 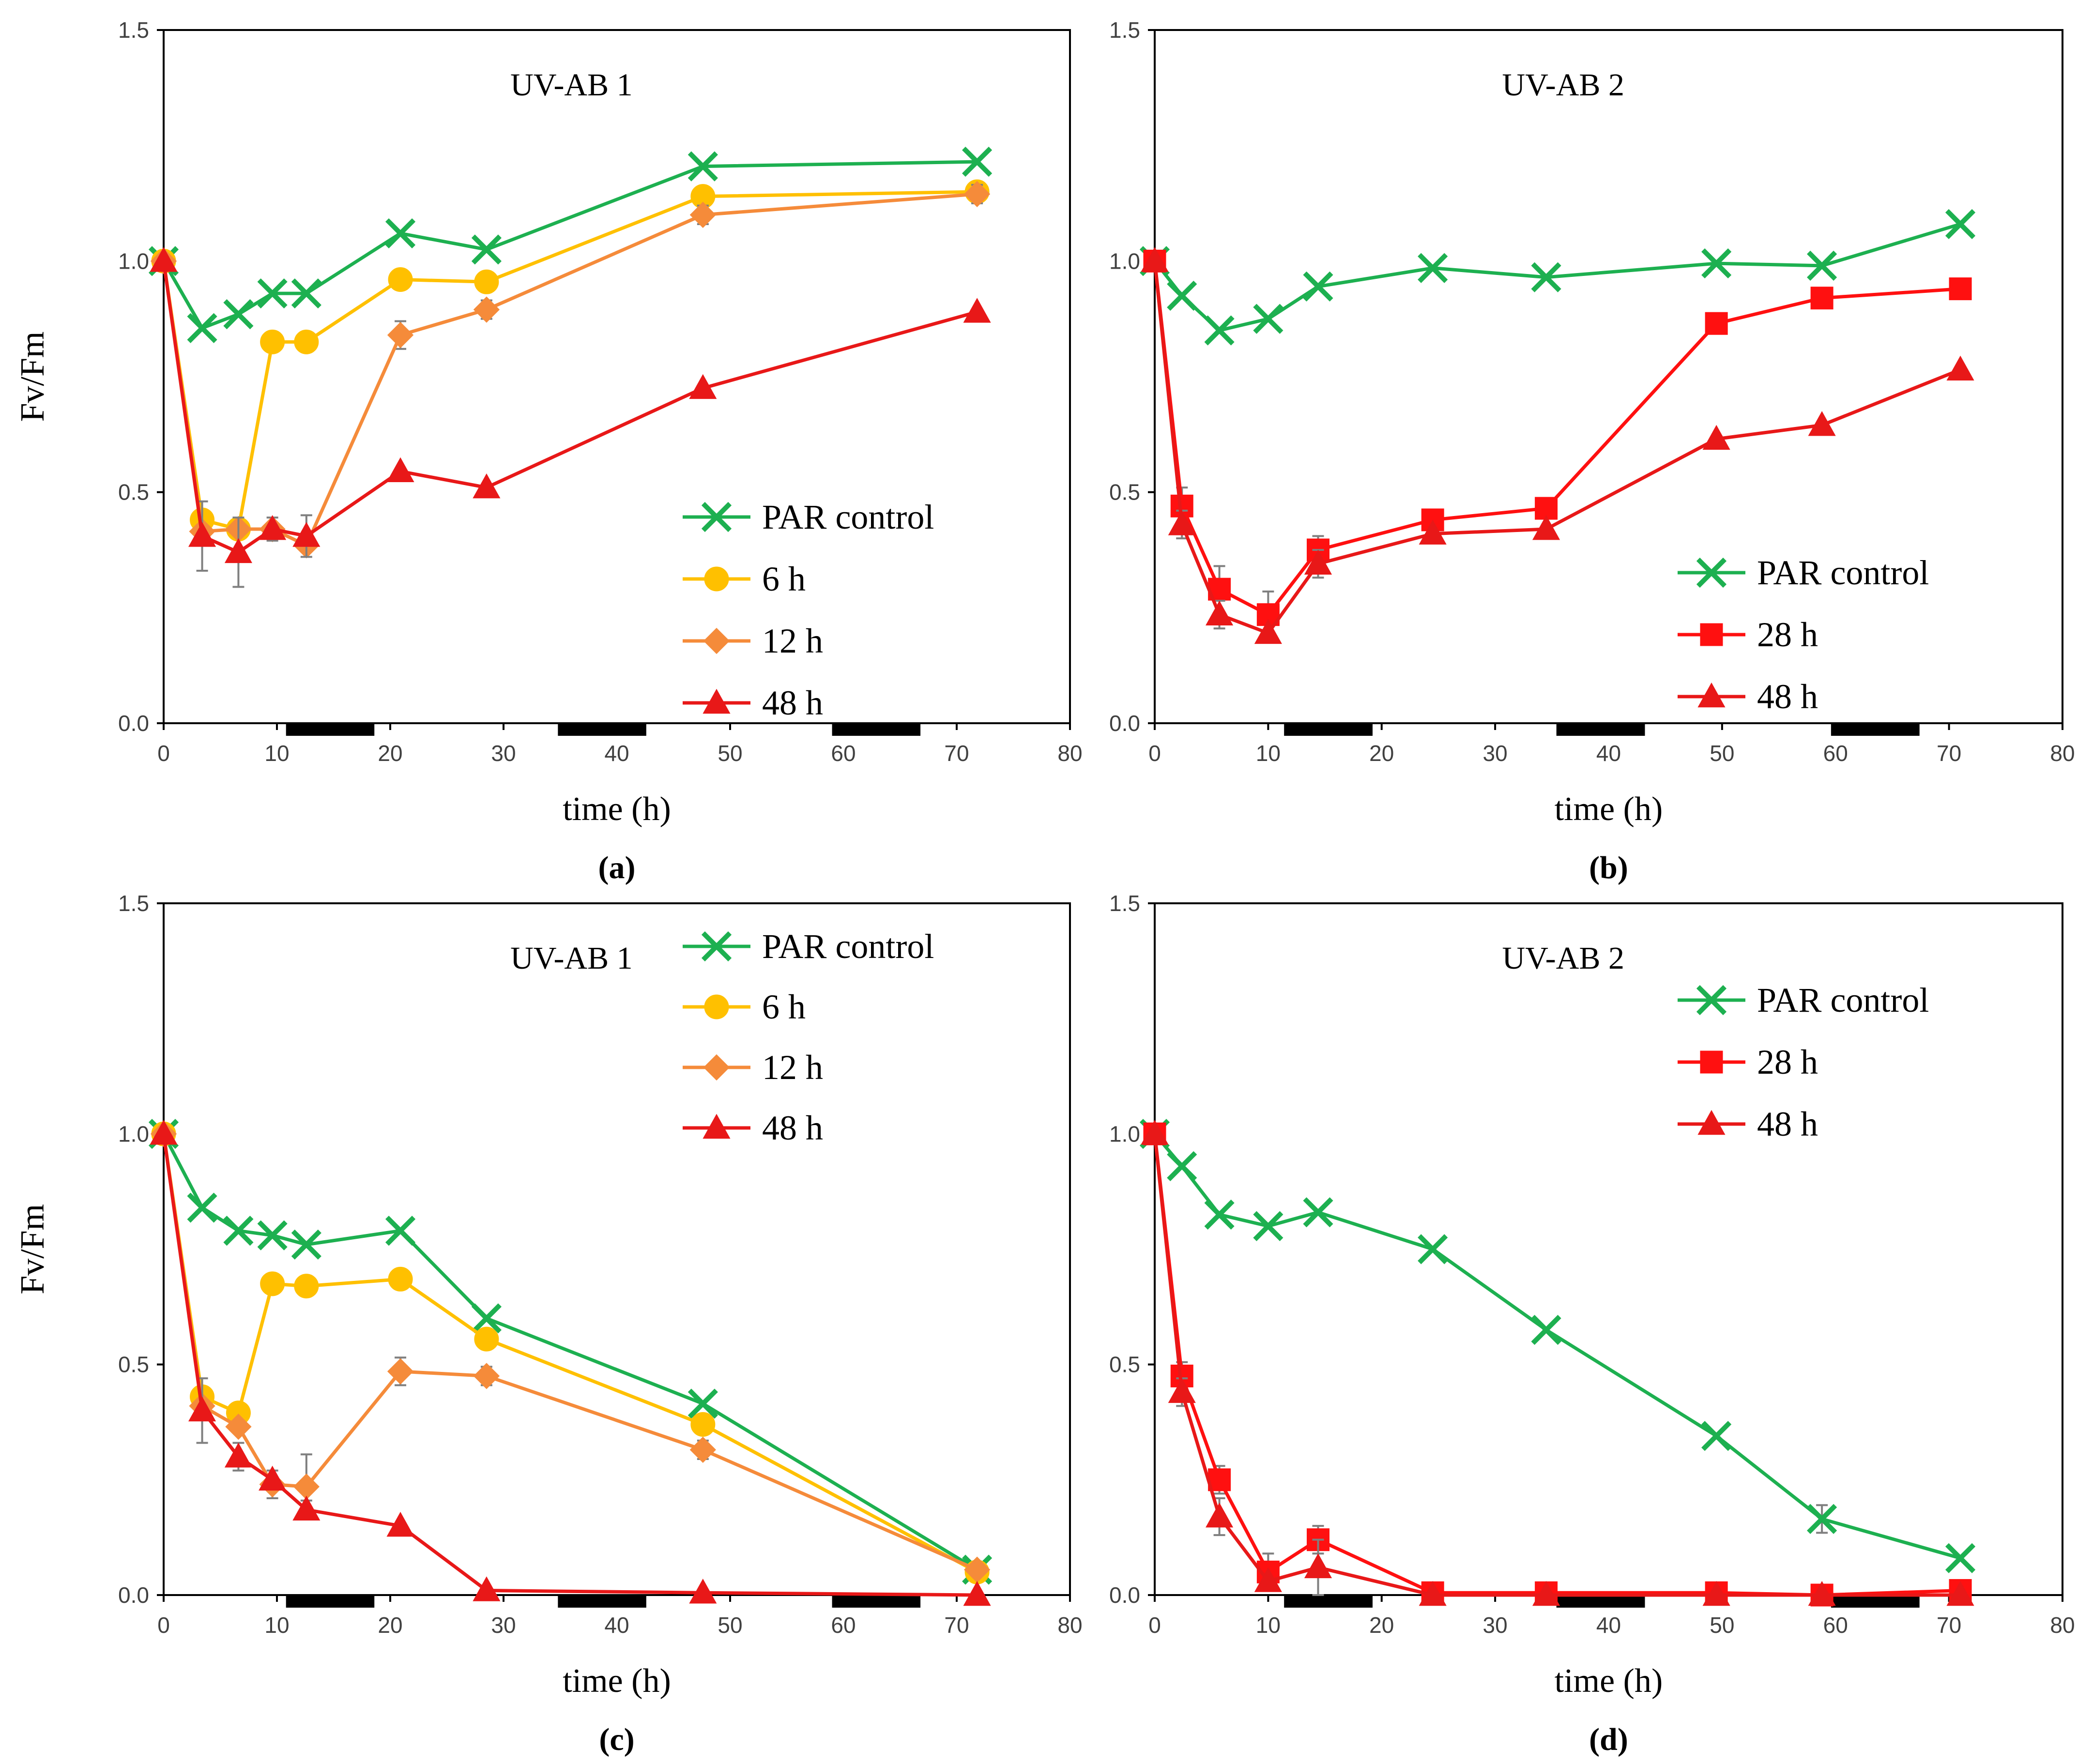 What do you see at coordinates (793, 703) in the screenshot?
I see `legend-label: 48 h` at bounding box center [793, 703].